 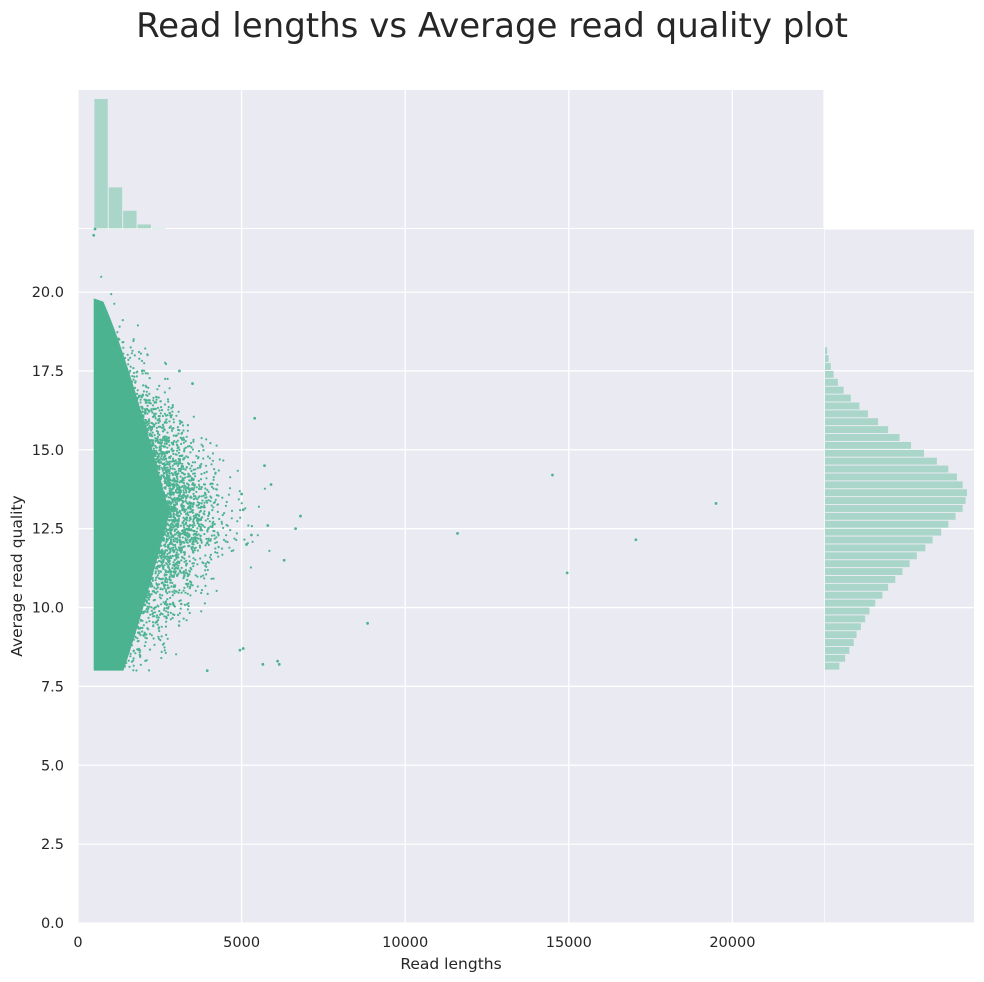 What do you see at coordinates (48, 608) in the screenshot?
I see `y-axis-ticks: 0.0 2.5 5.0 7.5 10.0 12.5 15.0 17.5 20.0` at bounding box center [48, 608].